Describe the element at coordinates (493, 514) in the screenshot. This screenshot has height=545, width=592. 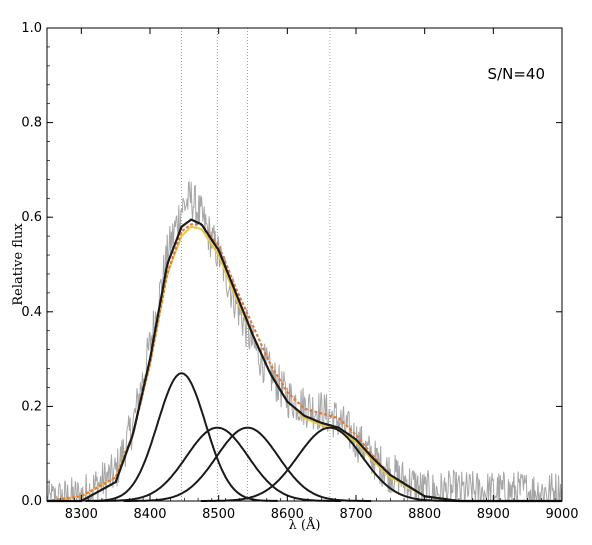
I see `x-tick-label: 8900` at that location.